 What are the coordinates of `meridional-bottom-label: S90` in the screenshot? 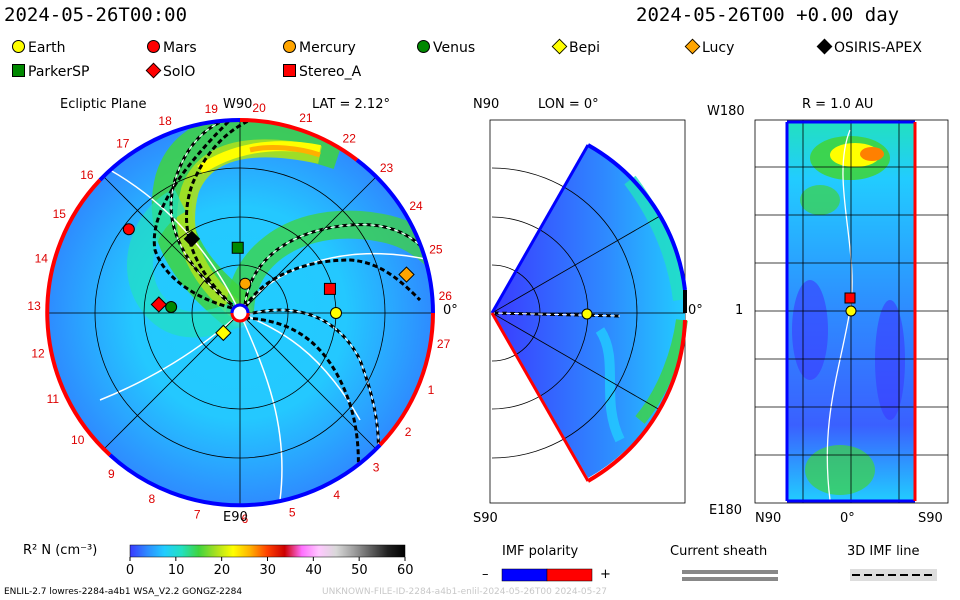 It's located at (485, 518).